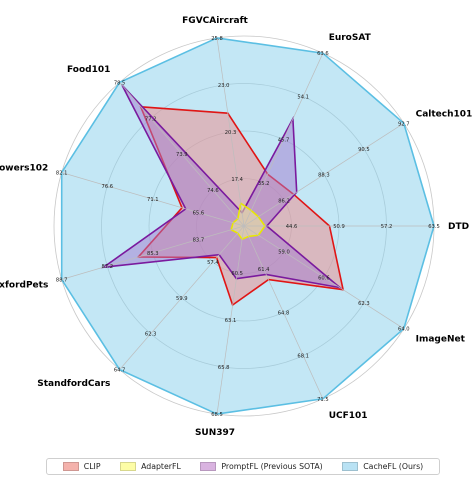 The image size is (474, 478). Describe the element at coordinates (215, 21) in the screenshot. I see `axis-label-fgvcaircraft: FGVCAircraft` at that location.